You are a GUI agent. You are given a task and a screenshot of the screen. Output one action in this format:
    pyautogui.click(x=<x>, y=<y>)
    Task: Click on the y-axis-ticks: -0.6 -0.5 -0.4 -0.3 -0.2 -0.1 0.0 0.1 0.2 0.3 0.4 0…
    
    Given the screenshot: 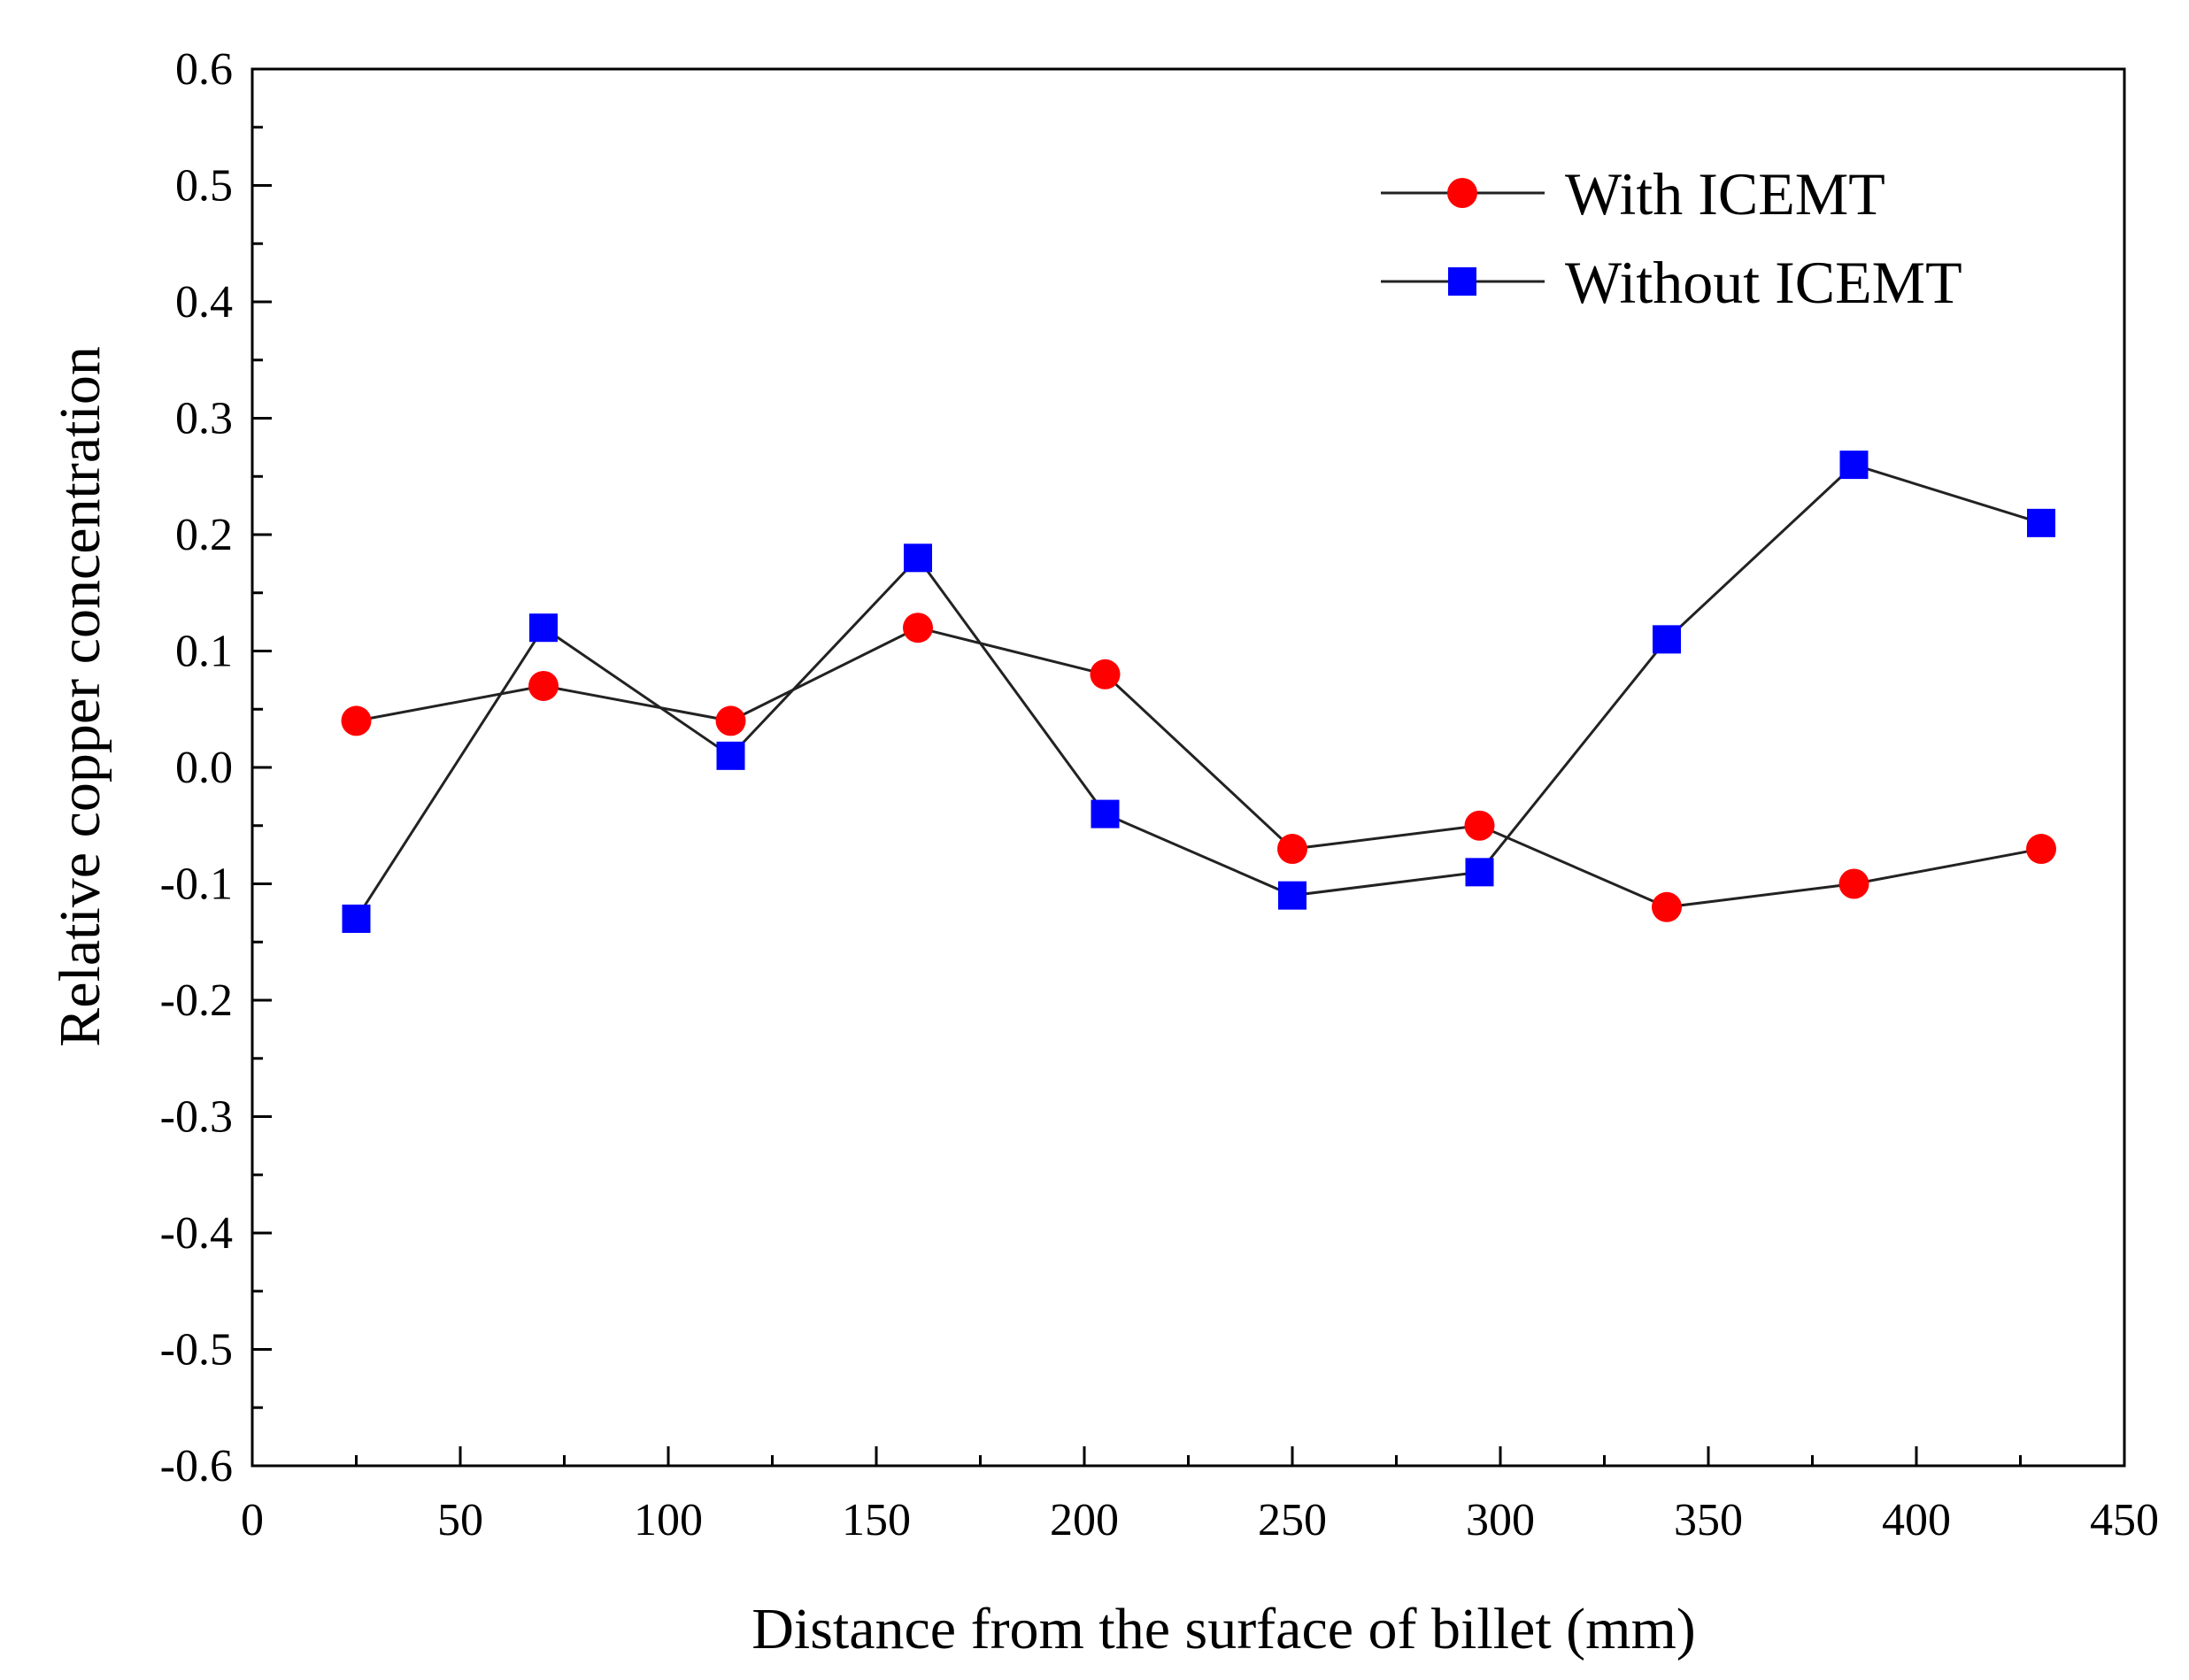 What is the action you would take?
    pyautogui.click(x=216, y=767)
    